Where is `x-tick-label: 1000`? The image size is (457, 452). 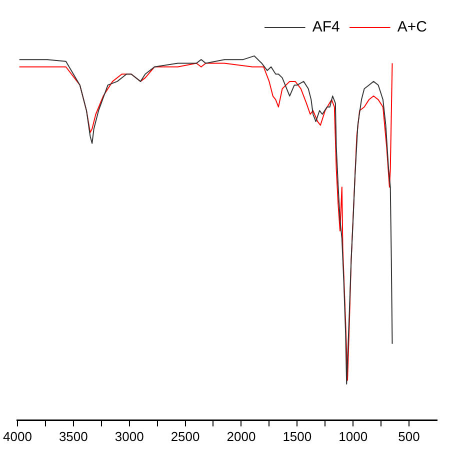 x-tick-label: 1000 is located at coordinates (353, 436).